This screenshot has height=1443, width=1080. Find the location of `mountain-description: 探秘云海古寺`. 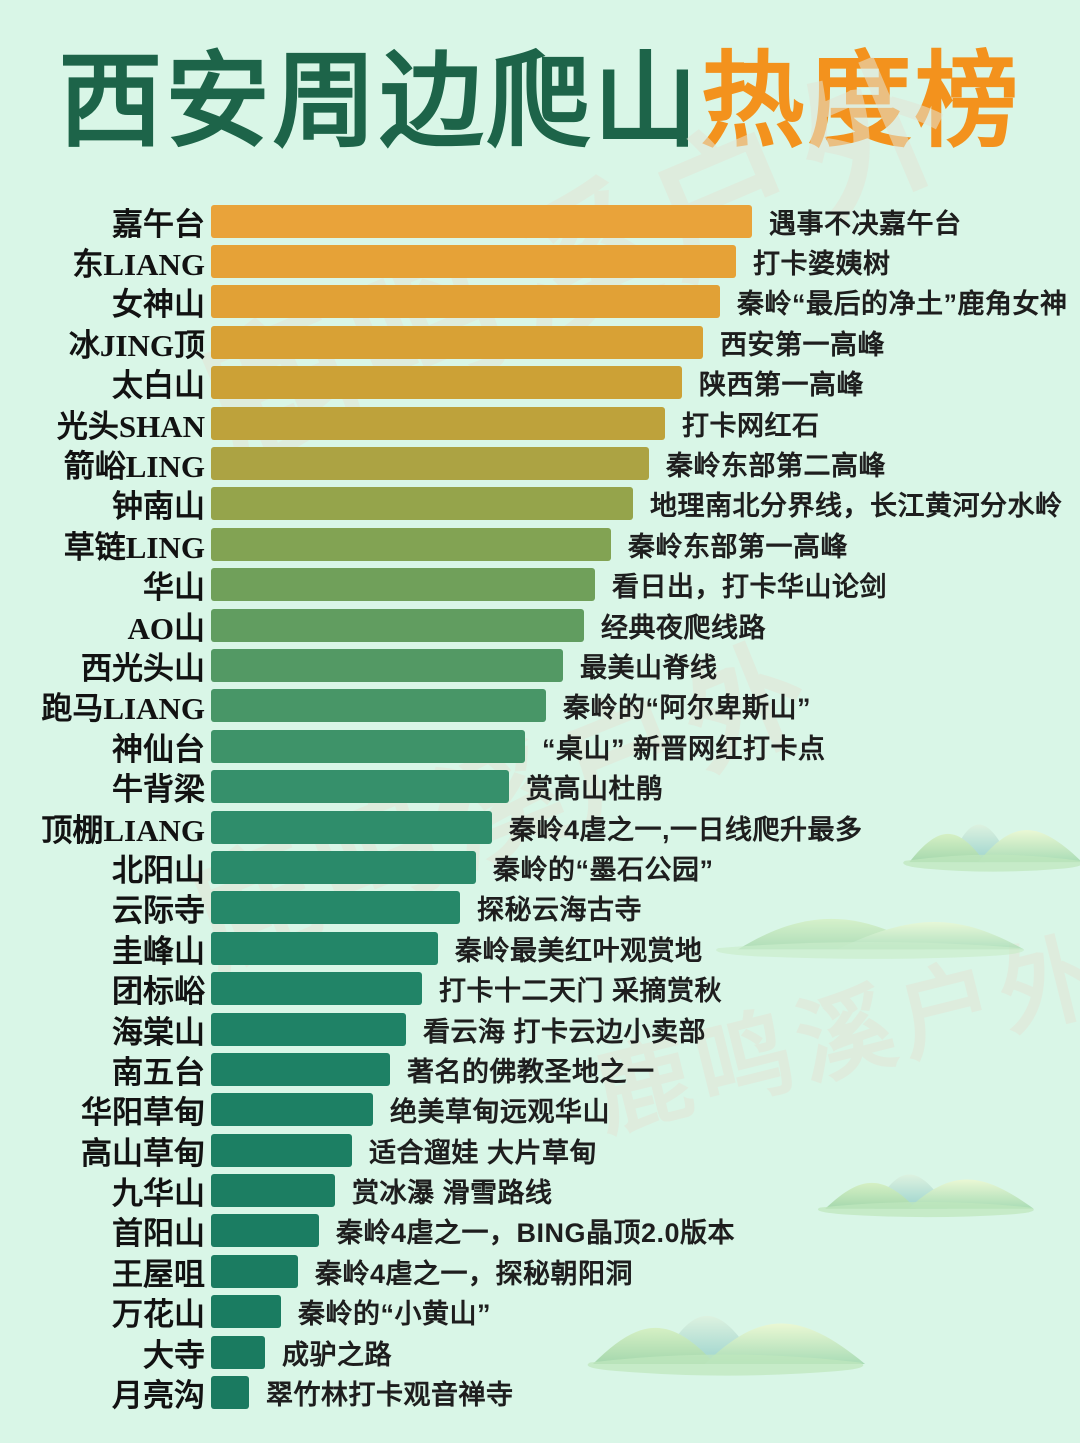

mountain-description: 探秘云海古寺 is located at coordinates (559, 910).